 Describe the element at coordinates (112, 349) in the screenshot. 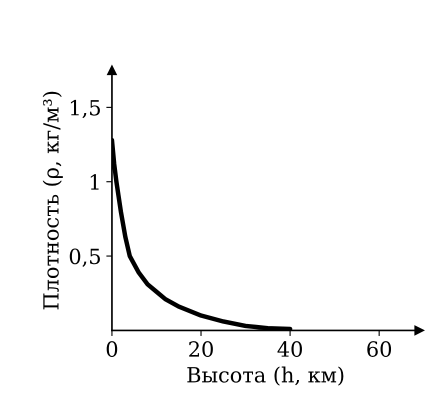

I see `x-tick-label: 0` at that location.